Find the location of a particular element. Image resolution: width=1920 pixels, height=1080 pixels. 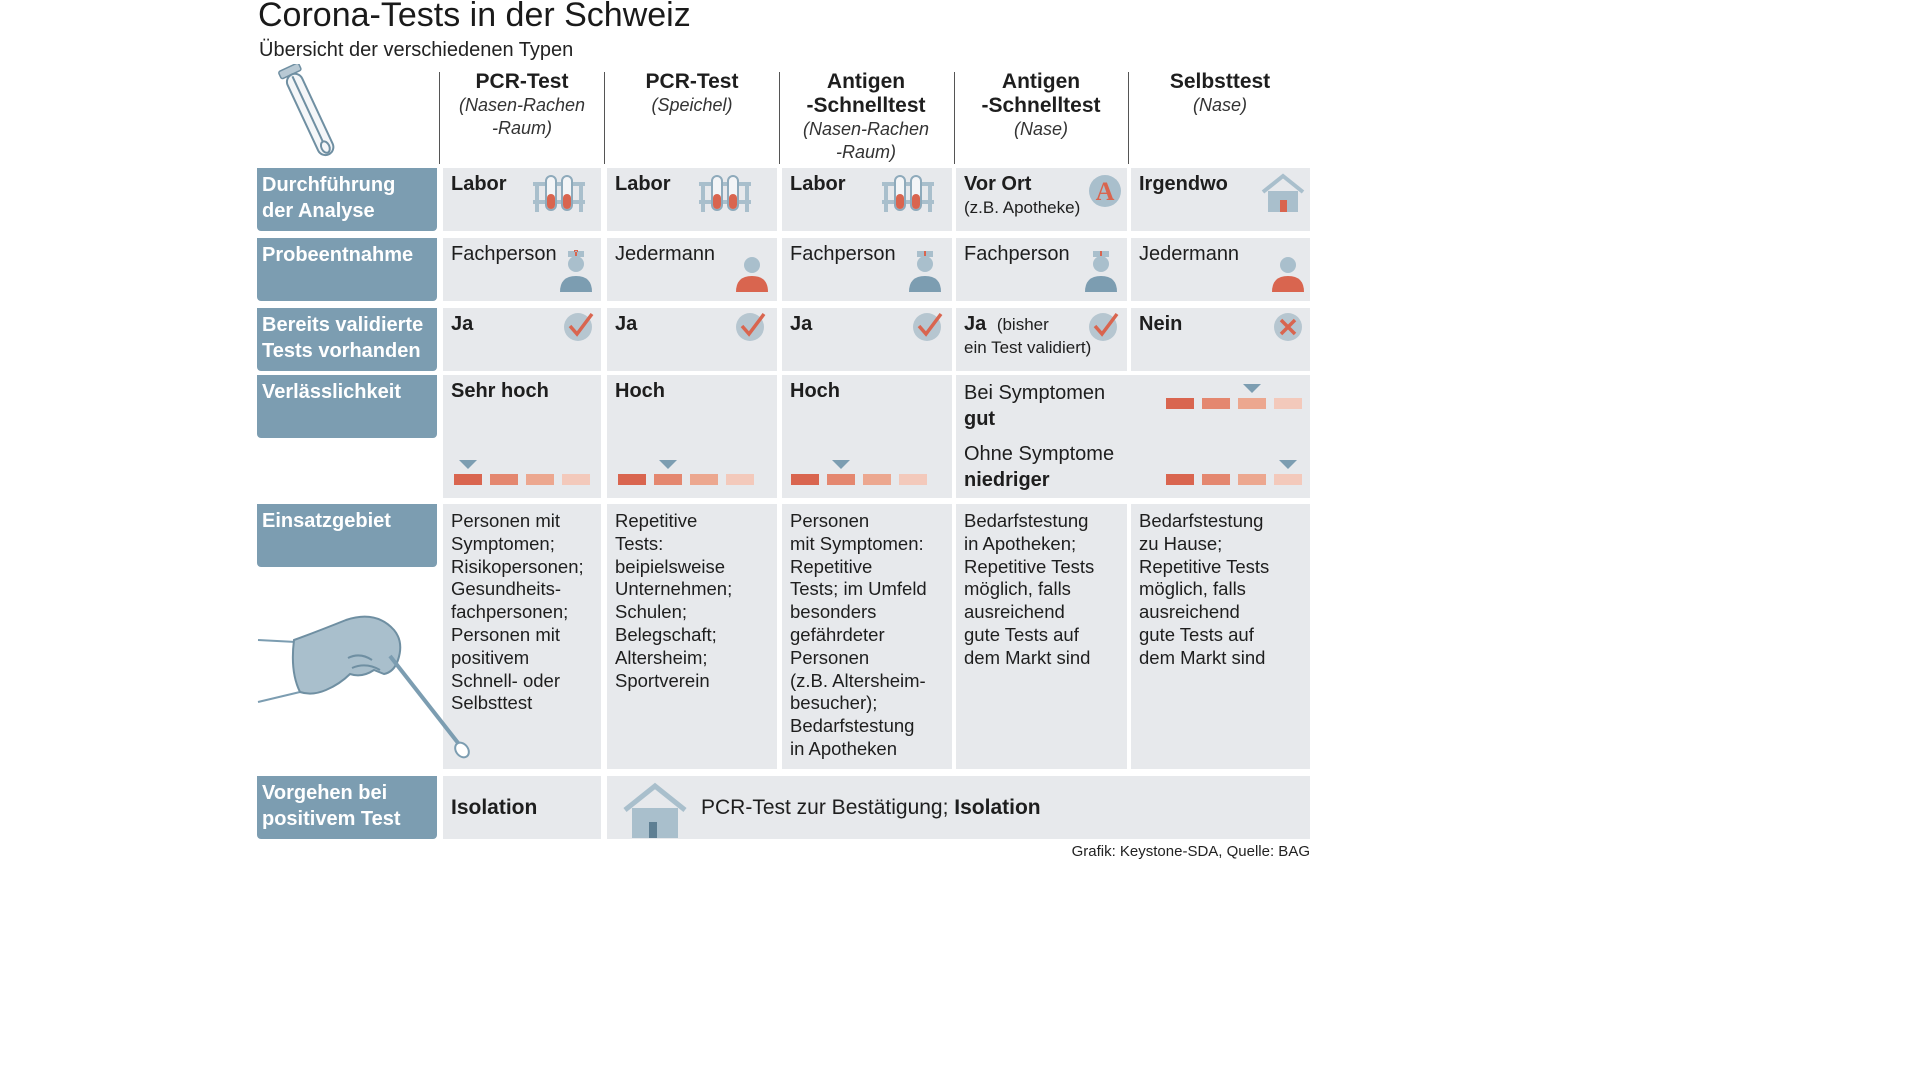

column-header-5: Selbsttest (Nase) is located at coordinates (1220, 93).